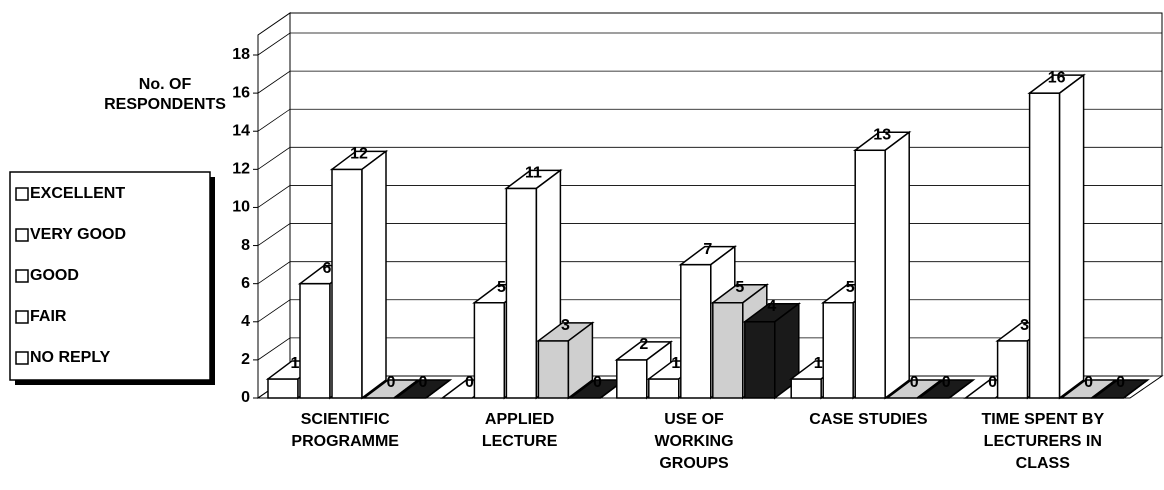  Describe the element at coordinates (274, 205) in the screenshot. I see `side-wall` at that location.